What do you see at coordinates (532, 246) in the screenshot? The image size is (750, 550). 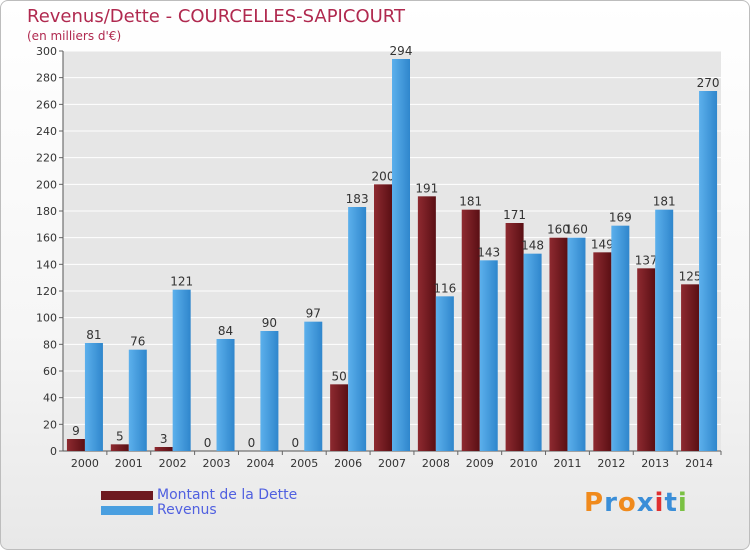 I see `data-label-revenus: 148` at bounding box center [532, 246].